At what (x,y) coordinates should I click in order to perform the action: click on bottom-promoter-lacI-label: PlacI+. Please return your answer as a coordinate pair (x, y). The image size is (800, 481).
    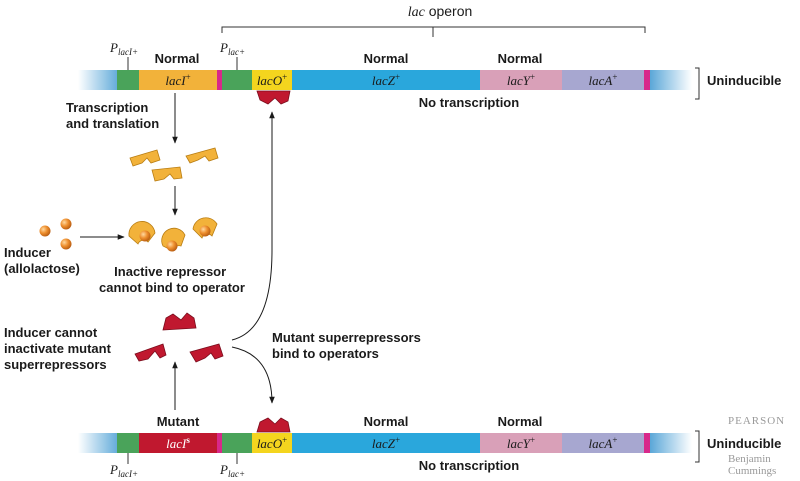
    Looking at the image, I should click on (123, 470).